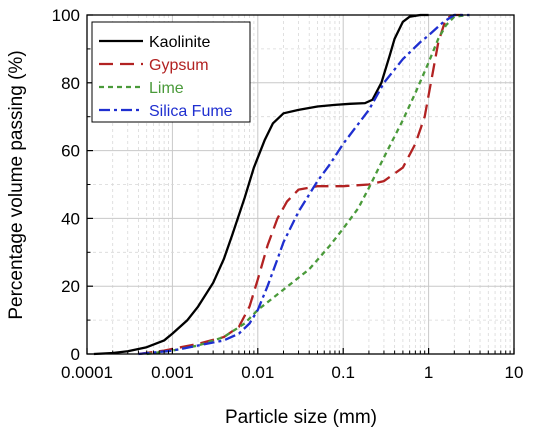  I want to click on y-tick-label: 80, so click(70, 83).